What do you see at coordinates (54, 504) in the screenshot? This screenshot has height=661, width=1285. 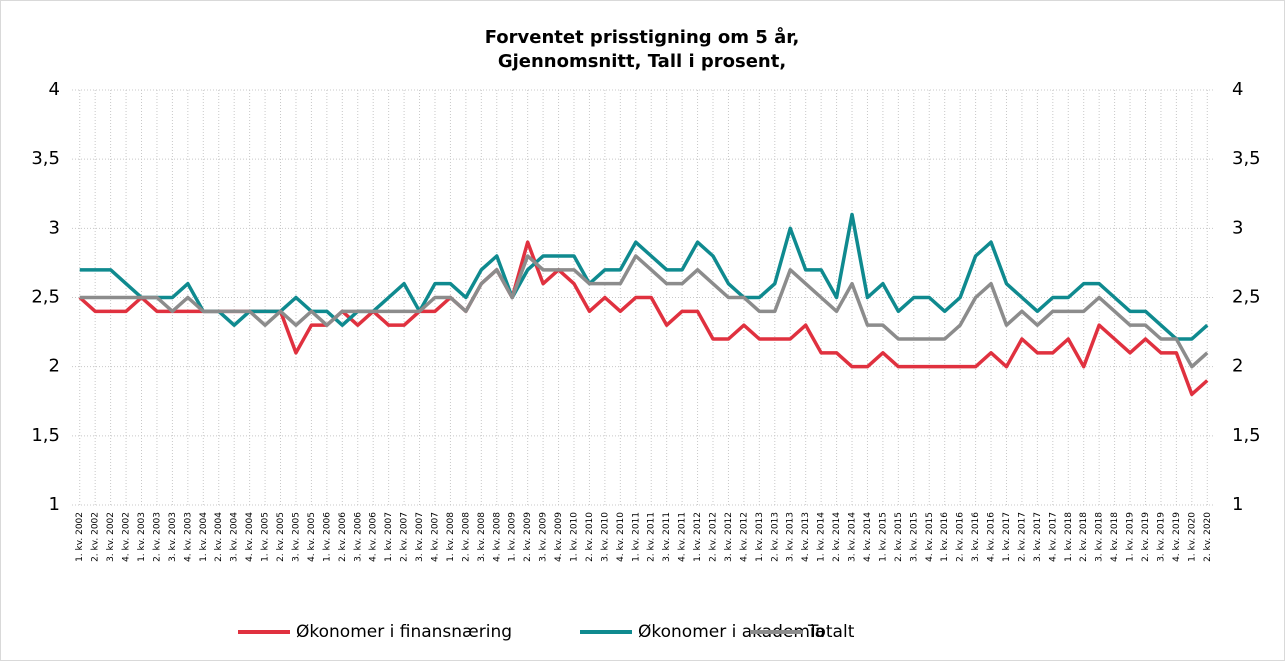 I see `y-tick-label: 1` at bounding box center [54, 504].